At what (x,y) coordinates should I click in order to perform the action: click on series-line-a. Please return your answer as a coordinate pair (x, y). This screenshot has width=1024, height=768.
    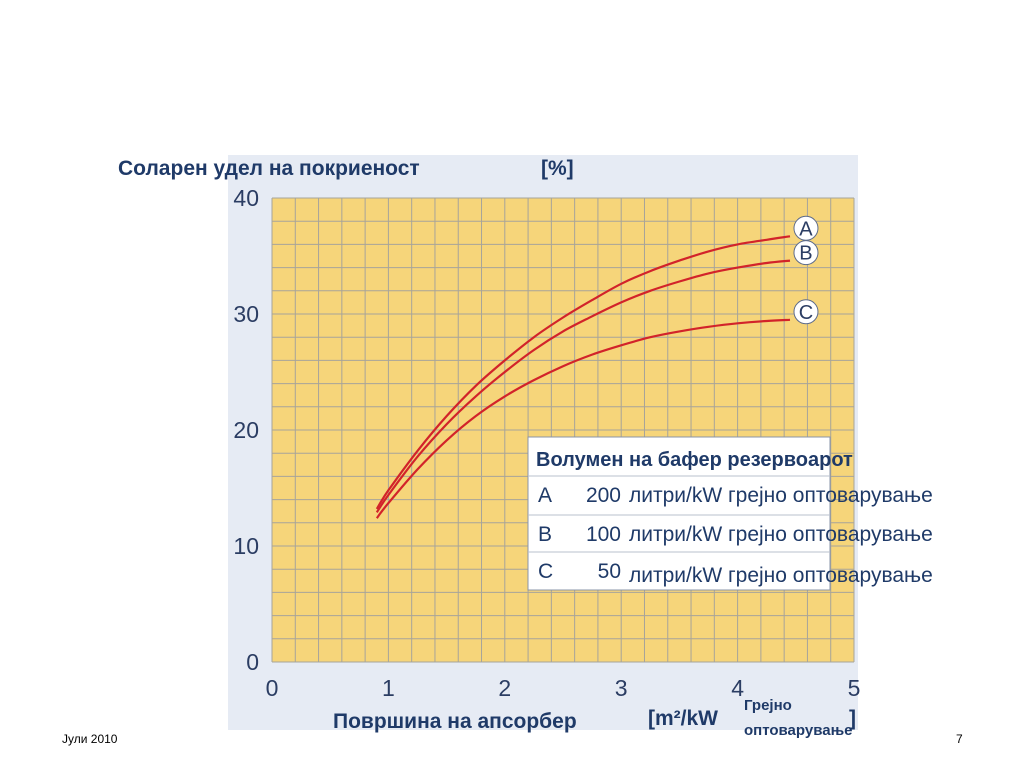
    Looking at the image, I should click on (583, 372).